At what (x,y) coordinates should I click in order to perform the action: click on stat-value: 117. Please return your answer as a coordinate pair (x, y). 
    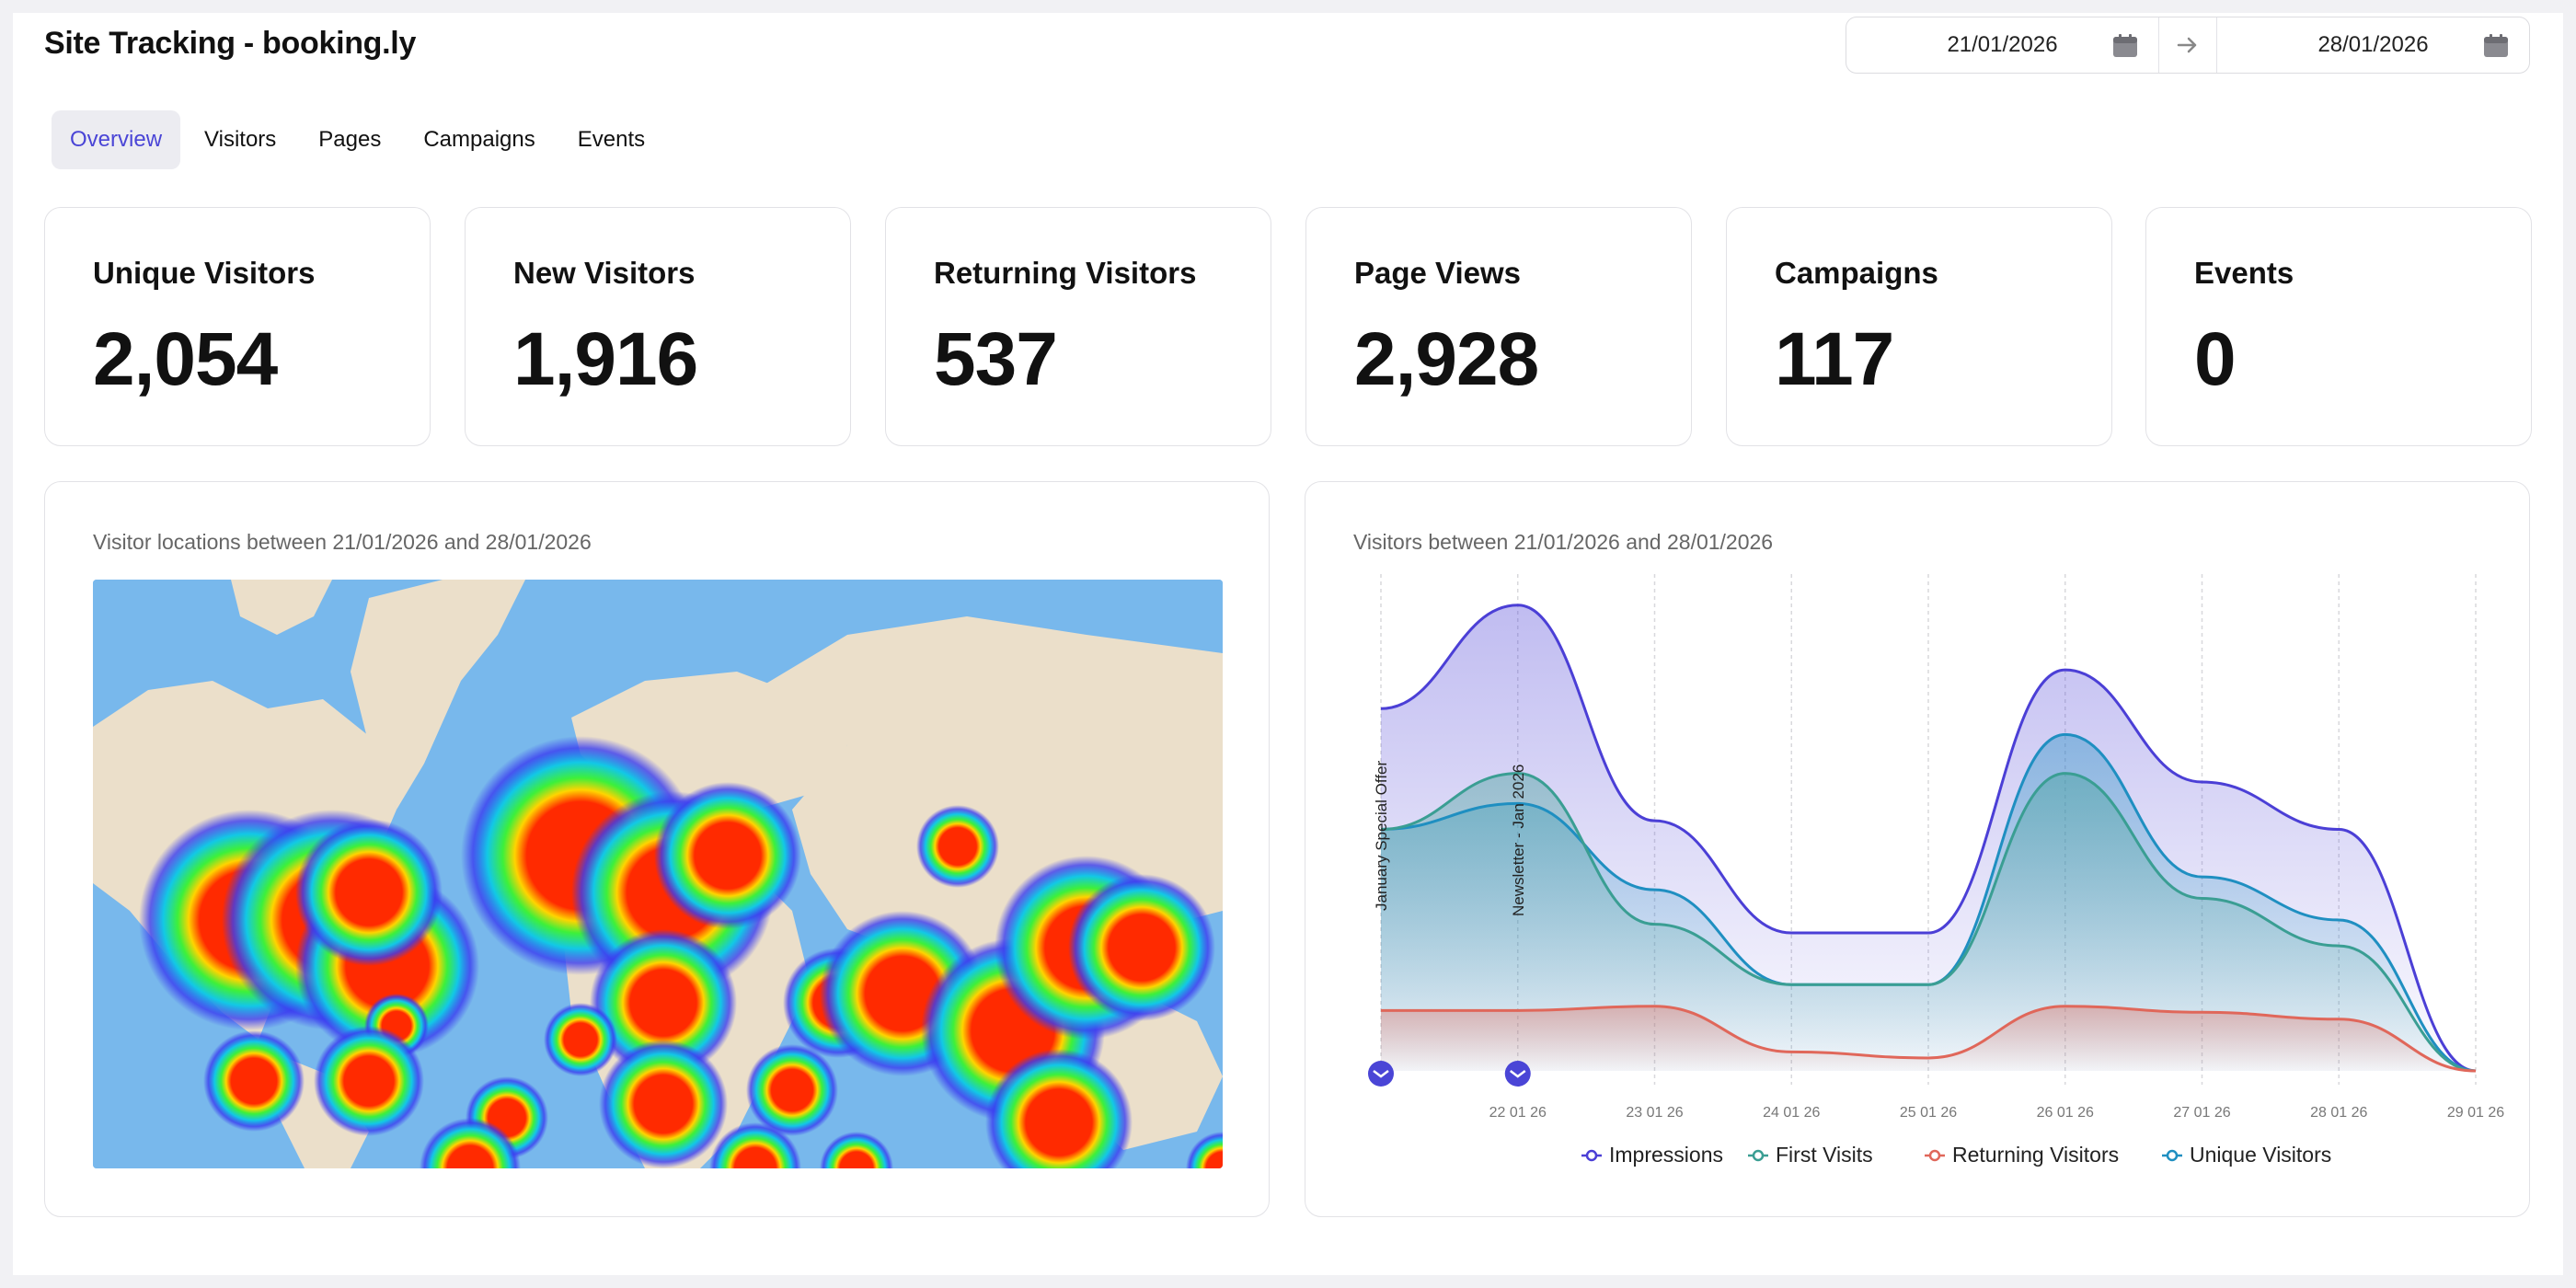
    Looking at the image, I should click on (1834, 359).